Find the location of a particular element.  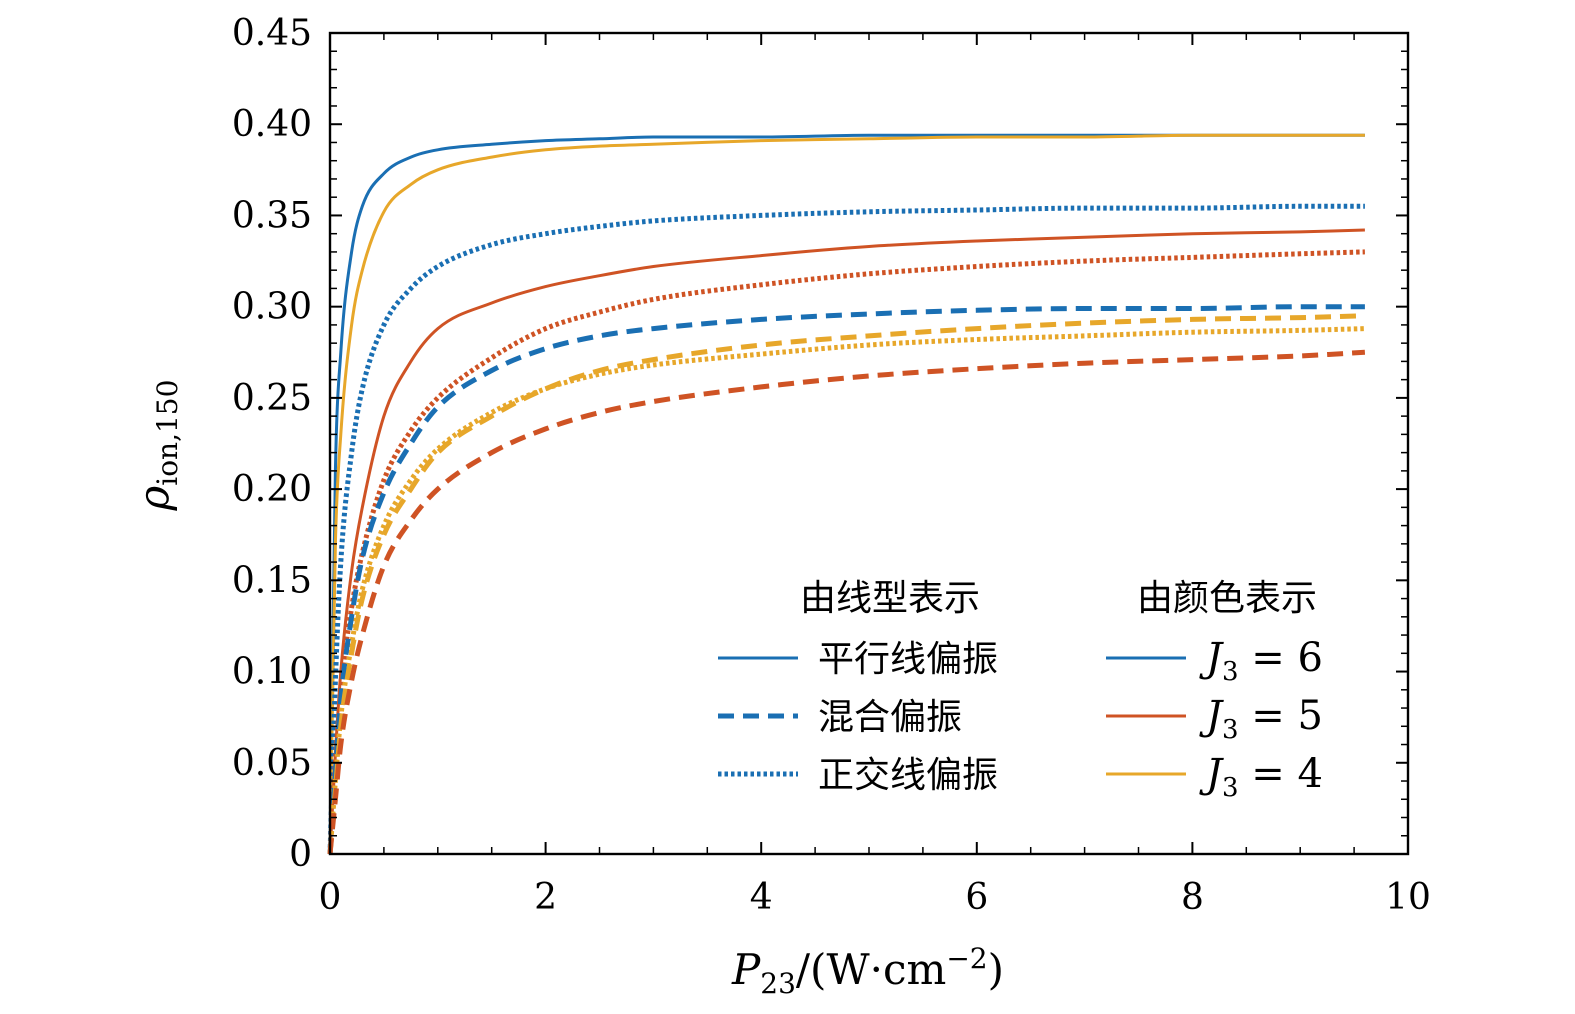

y-tick-label: 0.40 is located at coordinates (272, 124).